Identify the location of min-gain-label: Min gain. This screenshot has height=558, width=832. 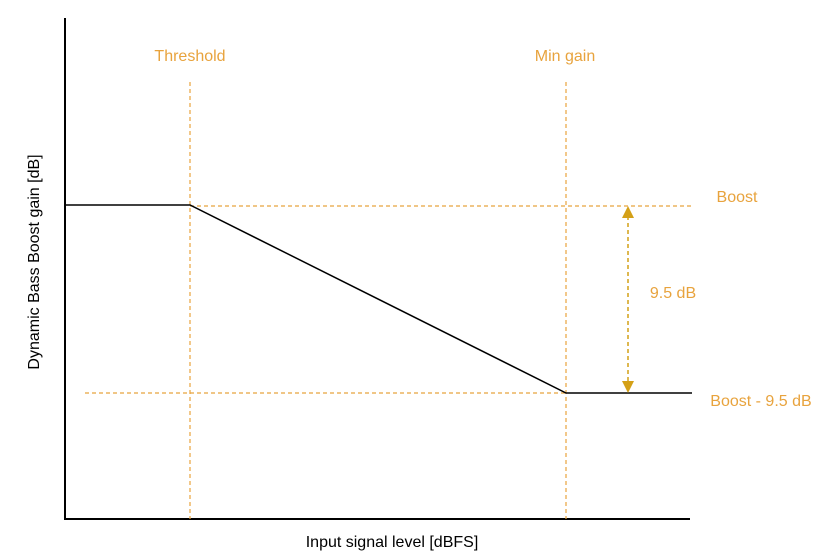
(565, 56).